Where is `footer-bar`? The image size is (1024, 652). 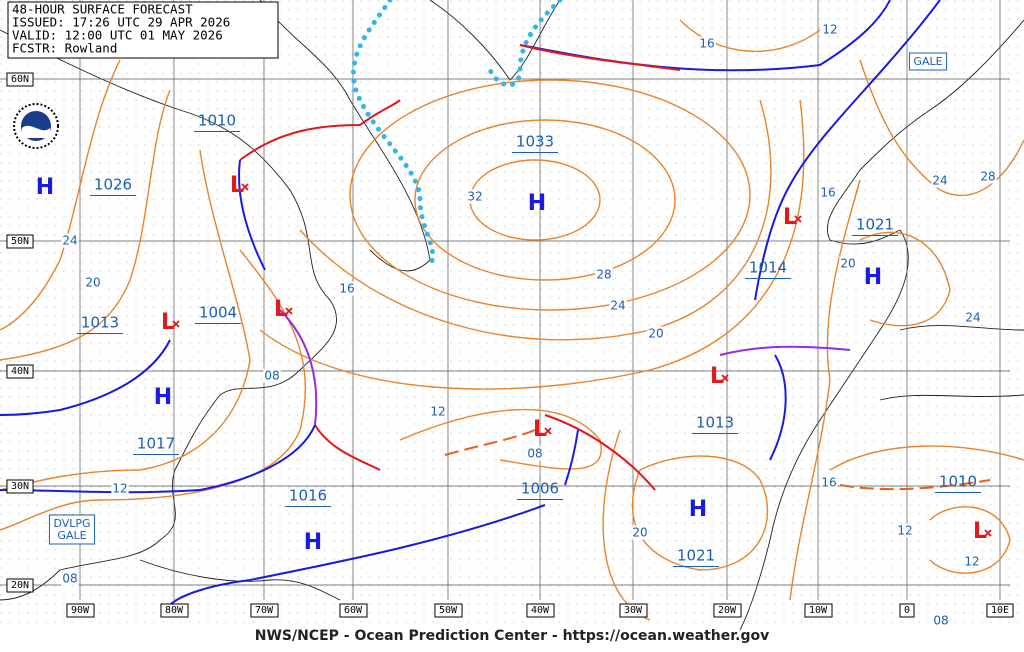
footer-bar is located at coordinates (512, 641).